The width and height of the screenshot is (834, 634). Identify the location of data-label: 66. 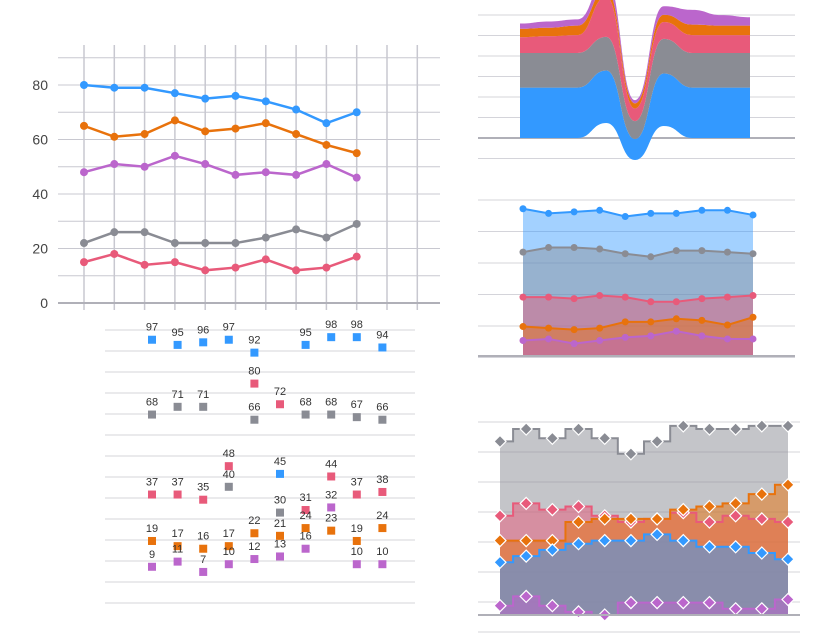
(382, 408).